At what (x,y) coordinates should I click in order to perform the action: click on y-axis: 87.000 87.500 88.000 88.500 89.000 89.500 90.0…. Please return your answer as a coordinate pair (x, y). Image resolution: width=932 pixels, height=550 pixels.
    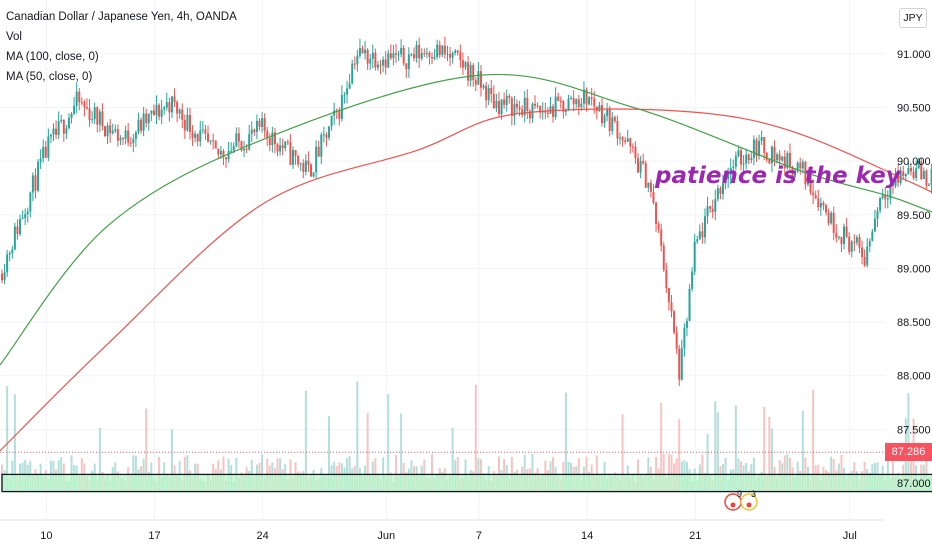
    Looking at the image, I should click on (914, 269).